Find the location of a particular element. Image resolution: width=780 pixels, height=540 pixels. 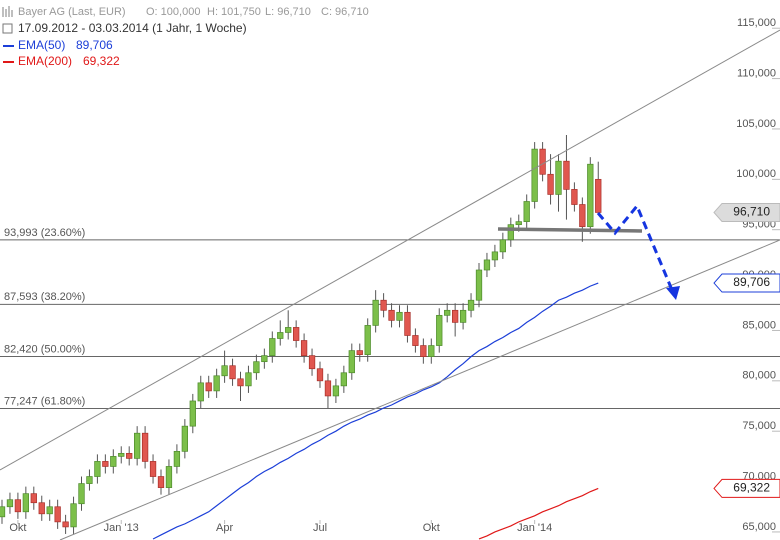

price-box is located at coordinates (746, 212).